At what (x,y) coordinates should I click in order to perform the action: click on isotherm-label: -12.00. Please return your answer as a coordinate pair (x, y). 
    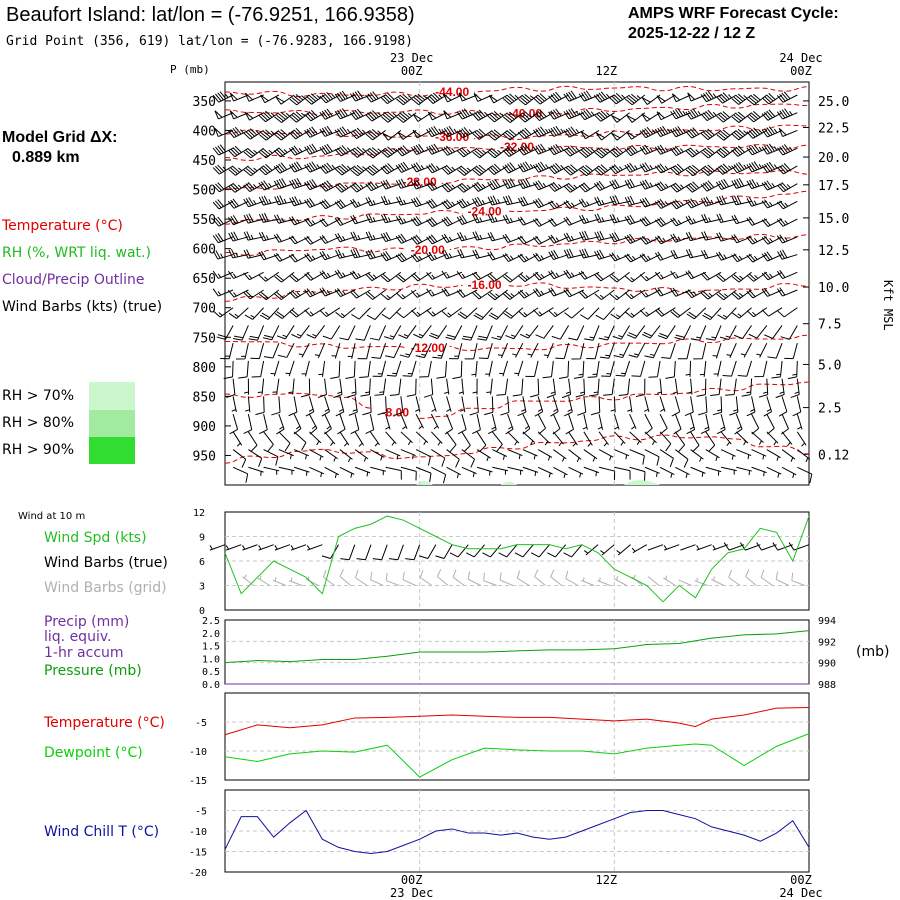
    Looking at the image, I should click on (428, 348).